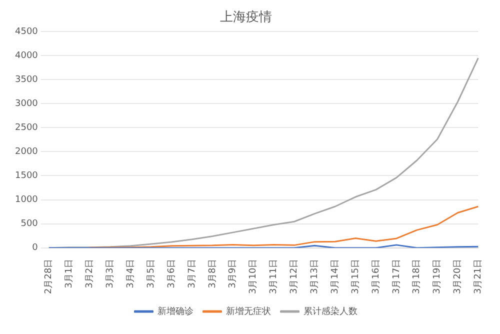 This screenshot has width=500, height=334. What do you see at coordinates (69, 273) in the screenshot?
I see `x-tick-label: 3月1日` at bounding box center [69, 273].